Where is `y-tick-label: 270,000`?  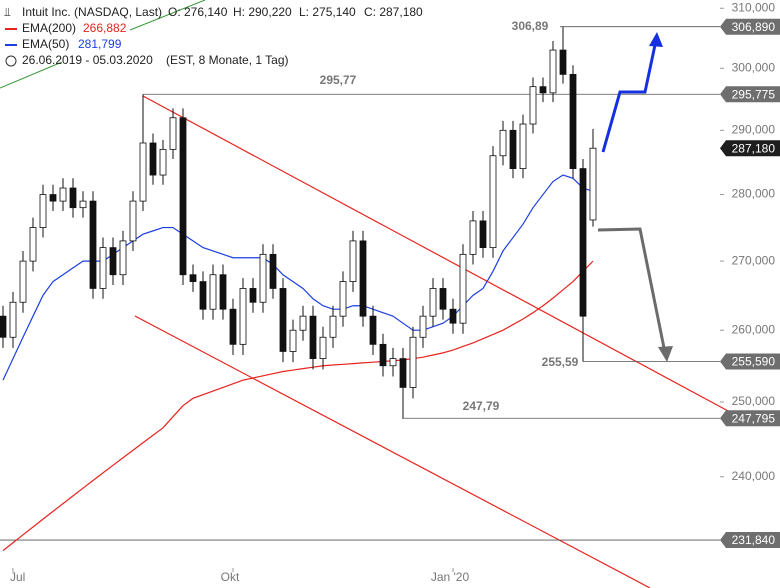 y-tick-label: 270,000 is located at coordinates (754, 260).